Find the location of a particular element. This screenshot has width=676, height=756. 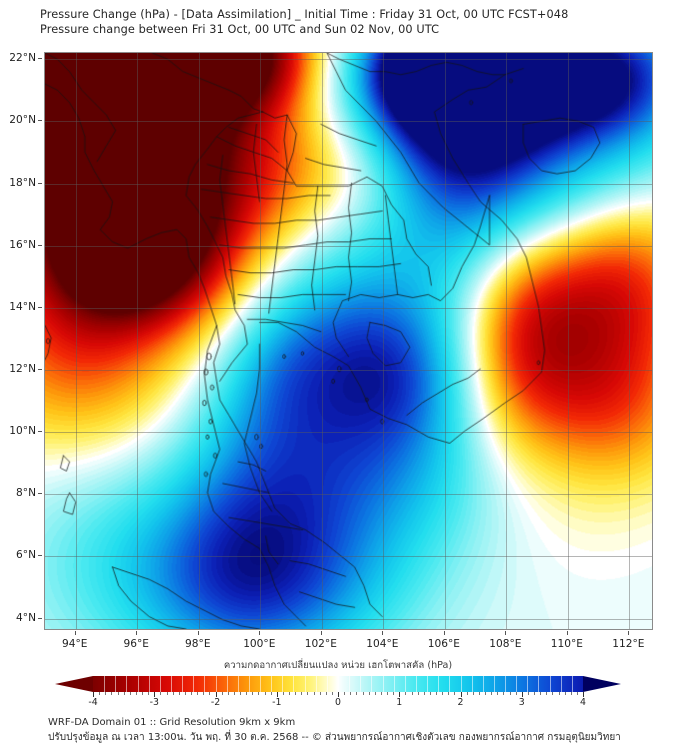

colorbar-tick-label: 3 is located at coordinates (521, 702).